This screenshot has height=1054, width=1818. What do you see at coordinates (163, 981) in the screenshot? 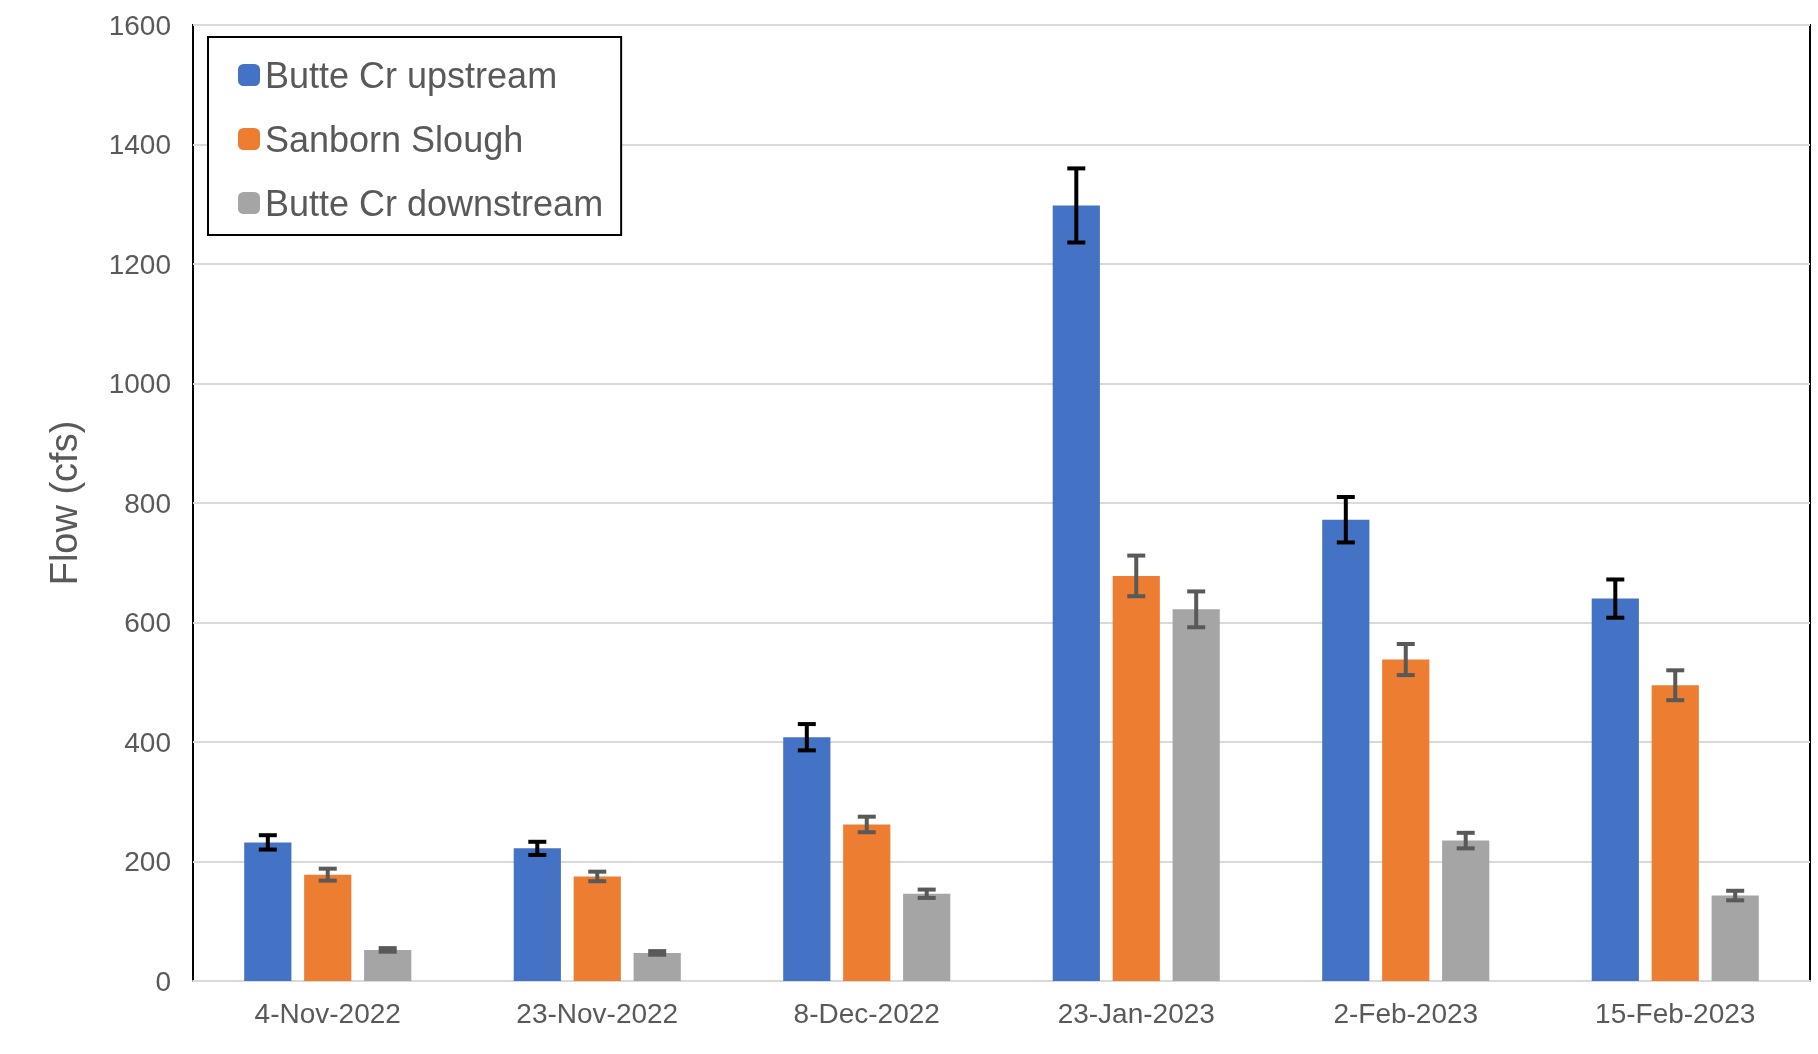
I see `y-tick-label: 0` at bounding box center [163, 981].